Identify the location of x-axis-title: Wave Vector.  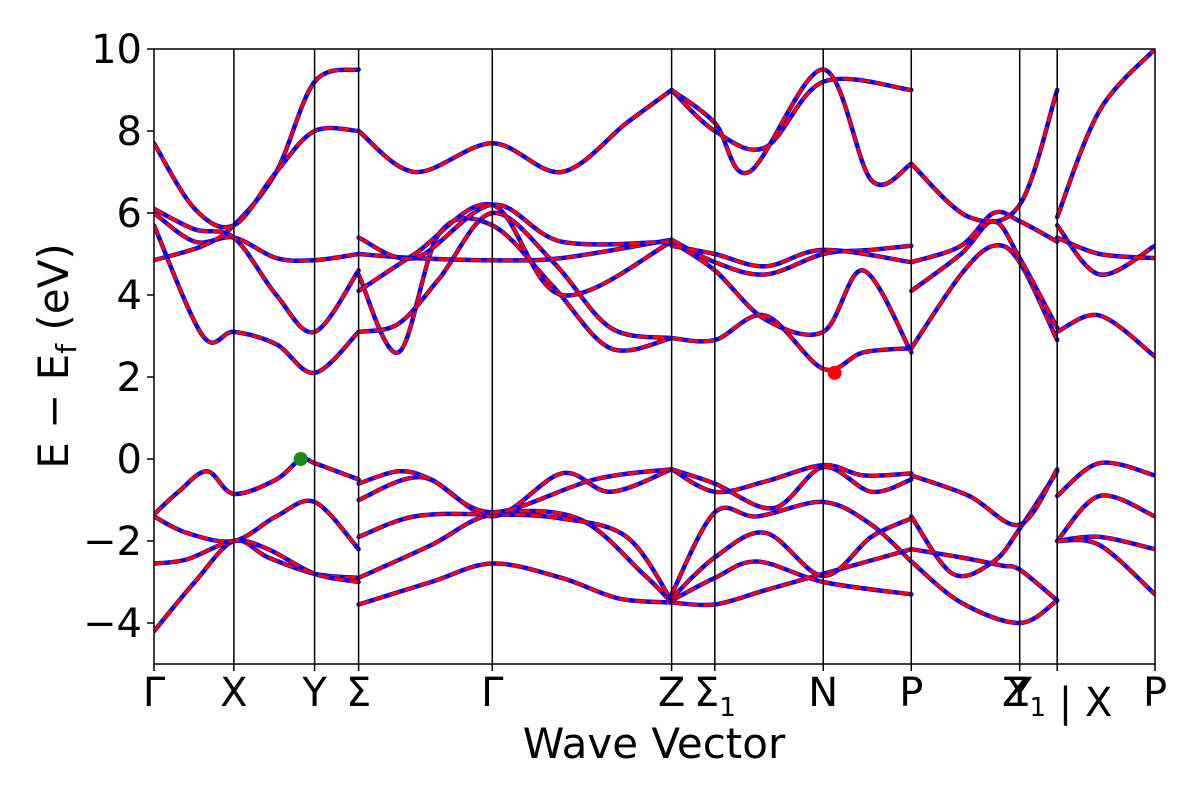
(654, 743).